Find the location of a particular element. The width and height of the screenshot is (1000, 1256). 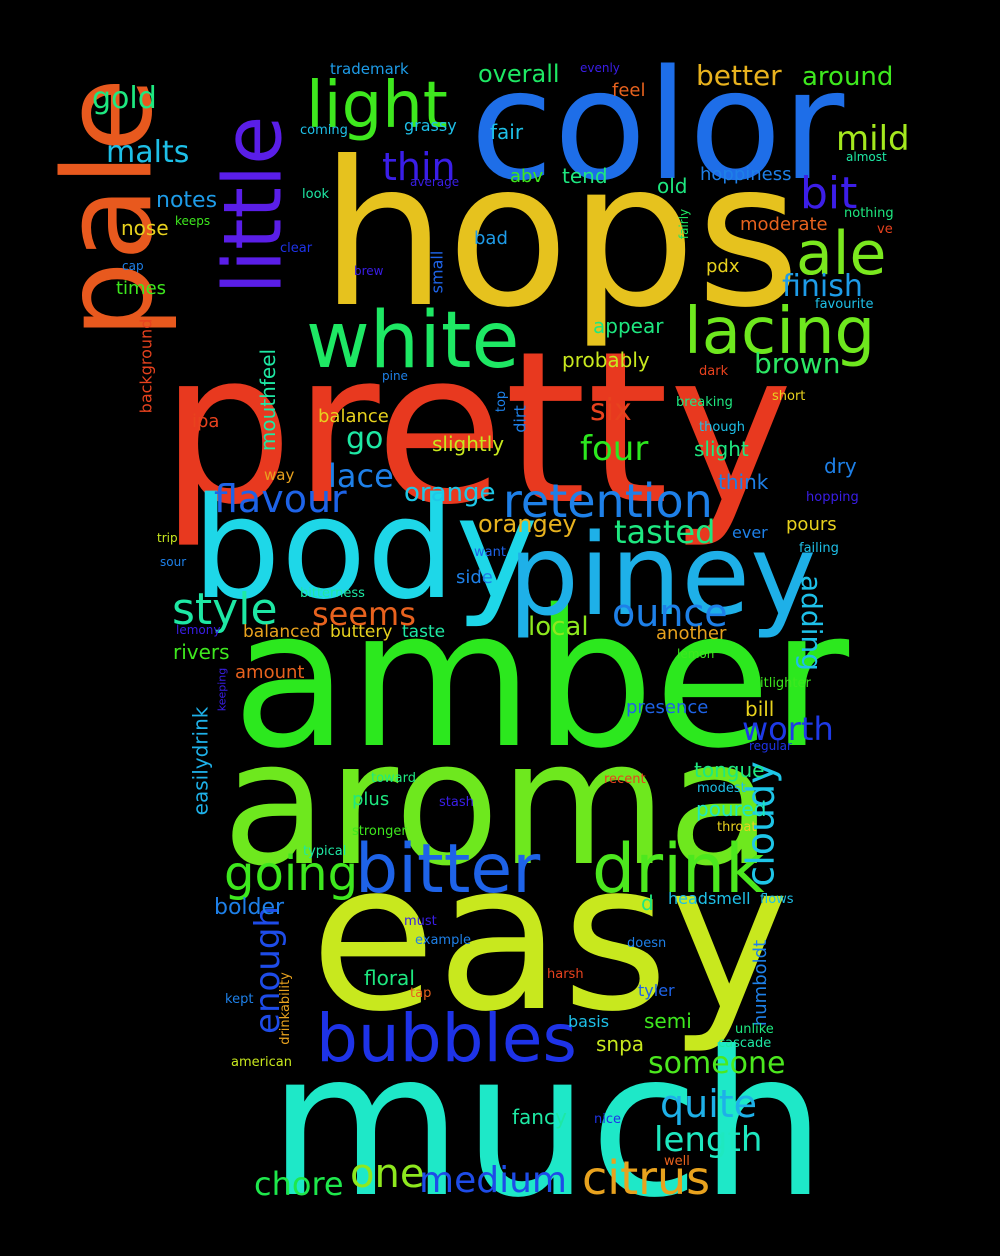

word-adding: adding is located at coordinates (812, 623).